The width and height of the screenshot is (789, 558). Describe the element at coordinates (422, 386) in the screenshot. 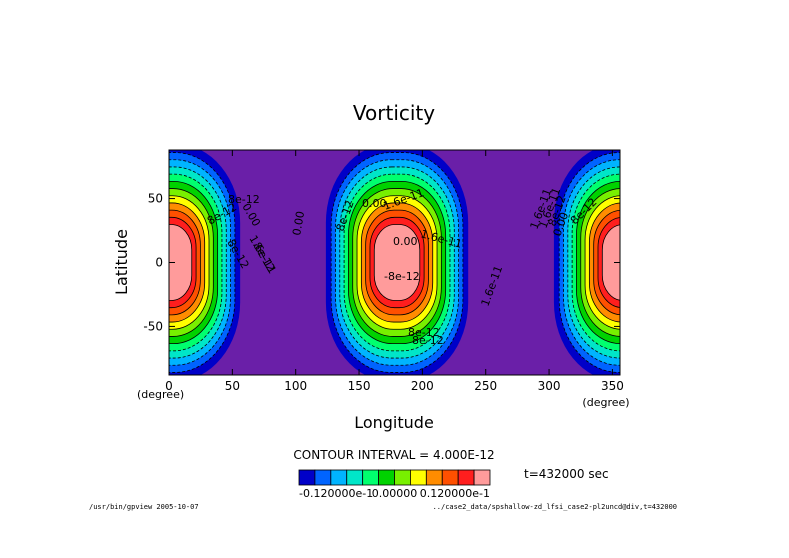

I see `x-tick-label: 200` at that location.